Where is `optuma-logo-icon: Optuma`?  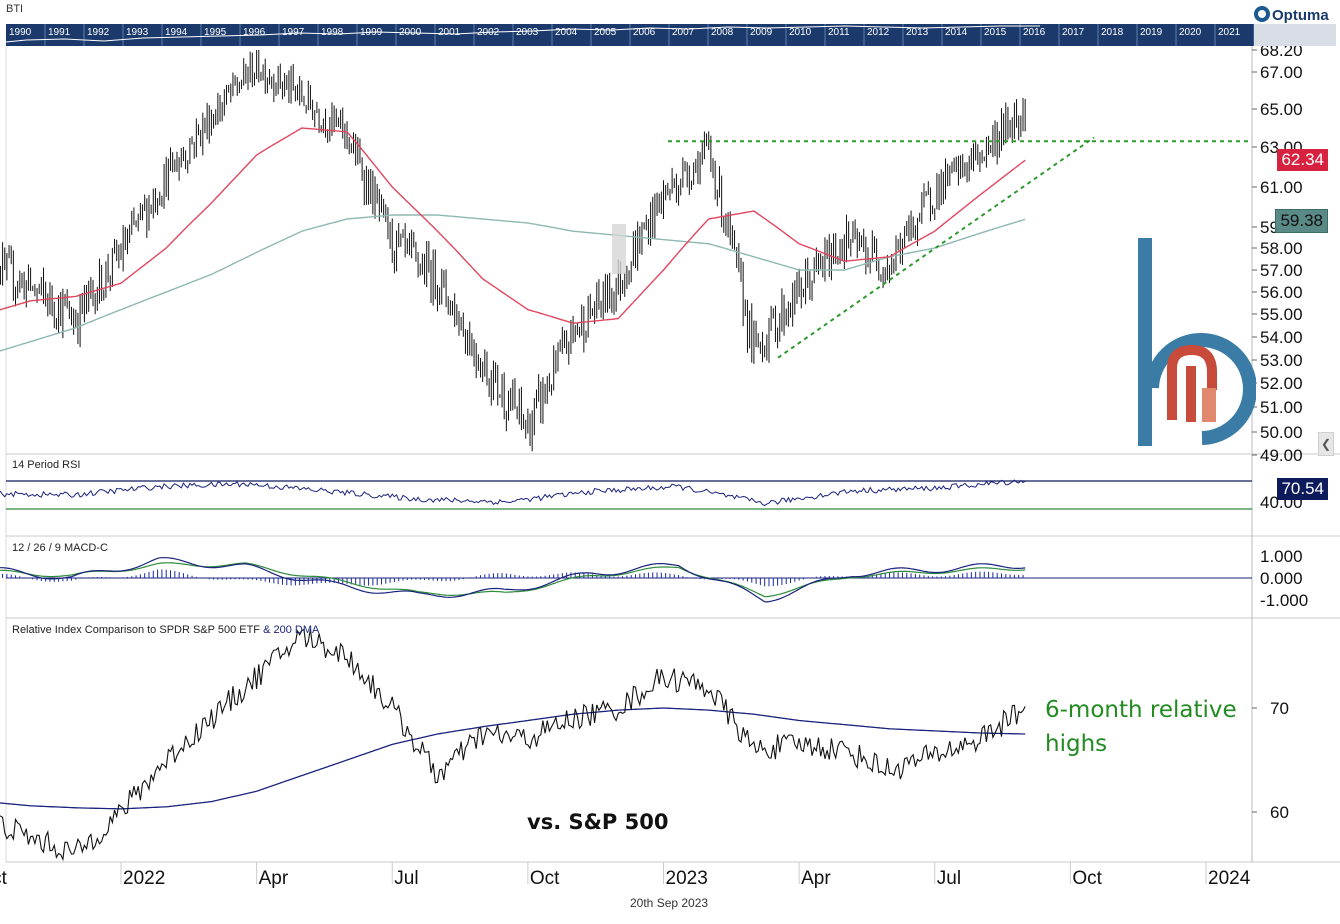 optuma-logo-icon: Optuma is located at coordinates (1291, 15).